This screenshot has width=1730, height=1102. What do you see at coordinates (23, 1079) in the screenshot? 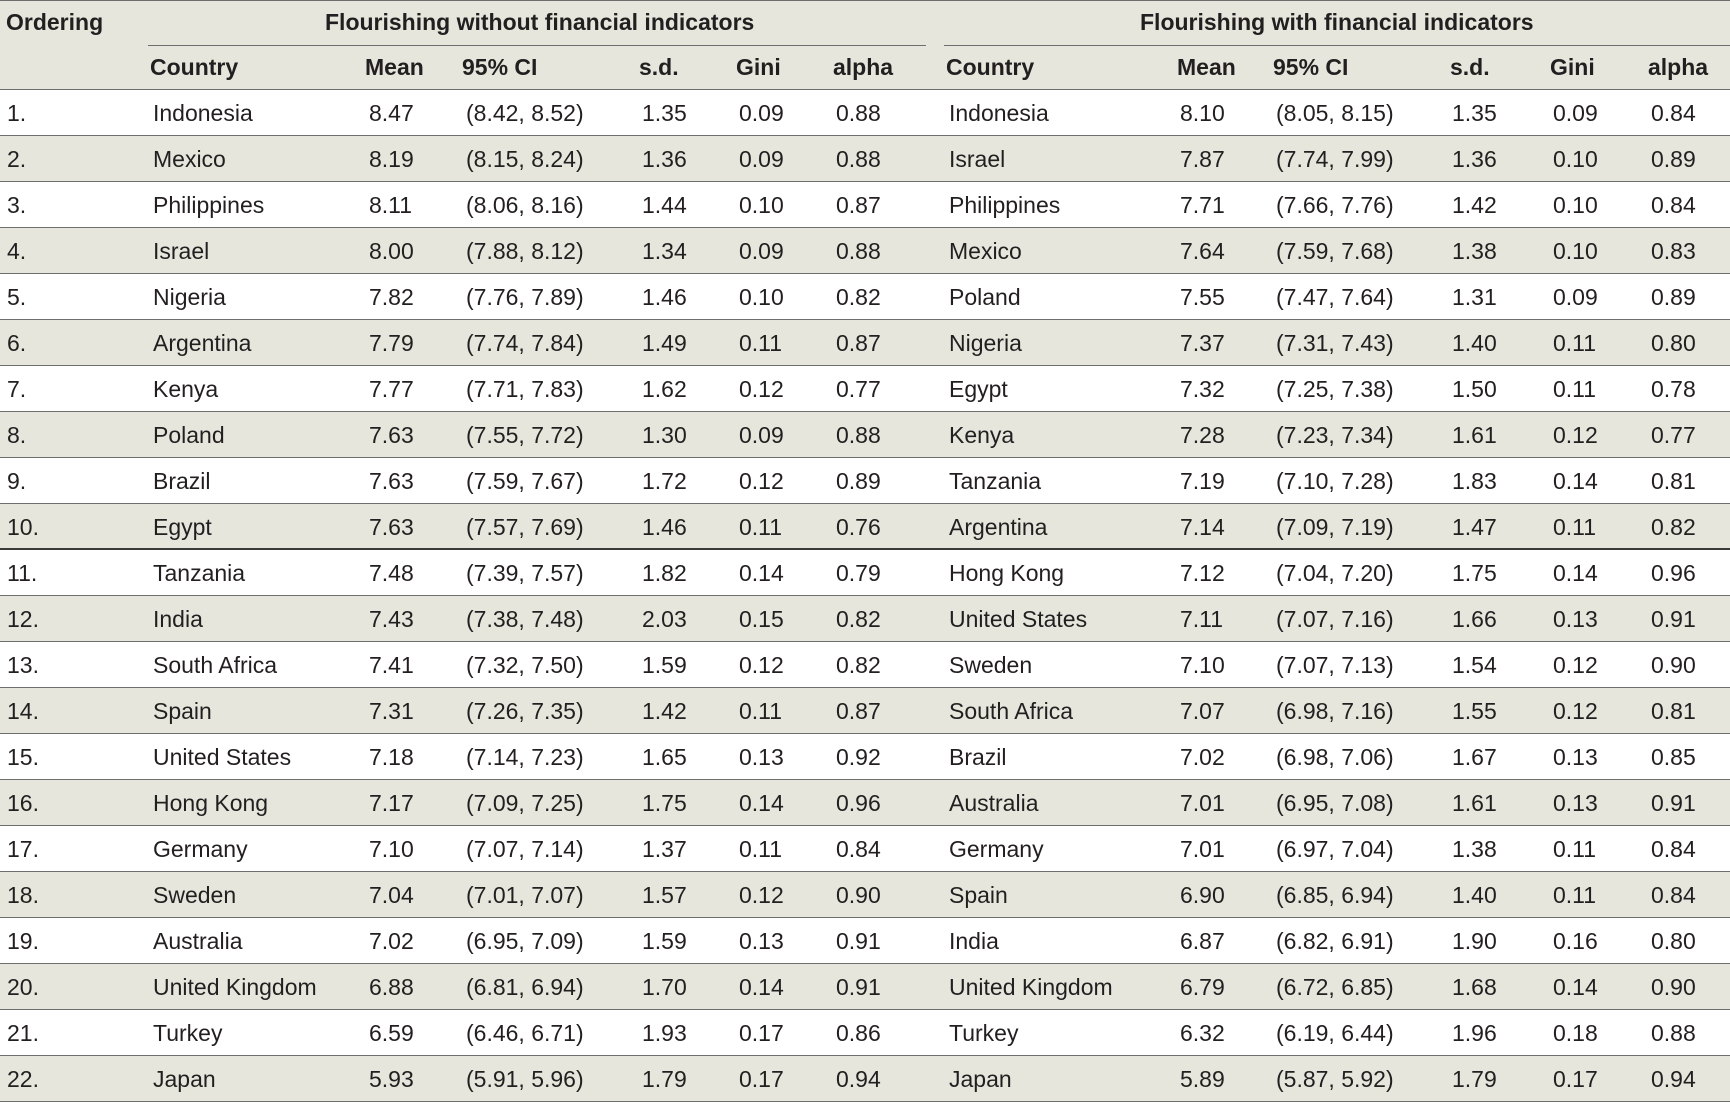
I see `ordering-cell: 22.` at bounding box center [23, 1079].